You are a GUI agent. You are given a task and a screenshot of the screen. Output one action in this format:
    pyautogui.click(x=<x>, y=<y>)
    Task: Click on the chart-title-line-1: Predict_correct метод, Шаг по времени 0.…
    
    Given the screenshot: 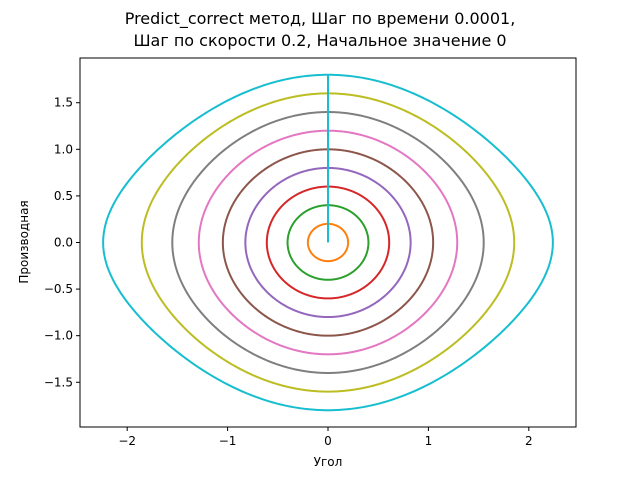 What is the action you would take?
    pyautogui.click(x=320, y=19)
    